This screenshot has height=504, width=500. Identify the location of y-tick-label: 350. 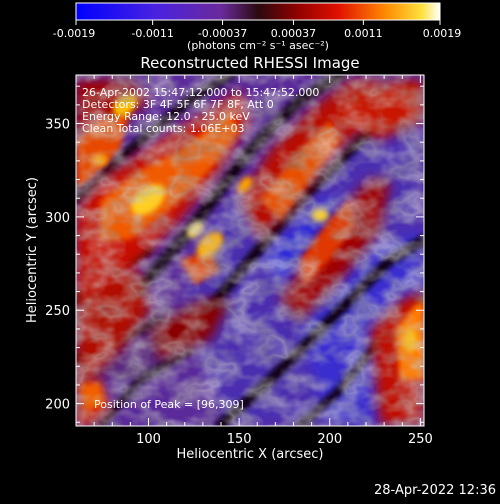
(57, 125).